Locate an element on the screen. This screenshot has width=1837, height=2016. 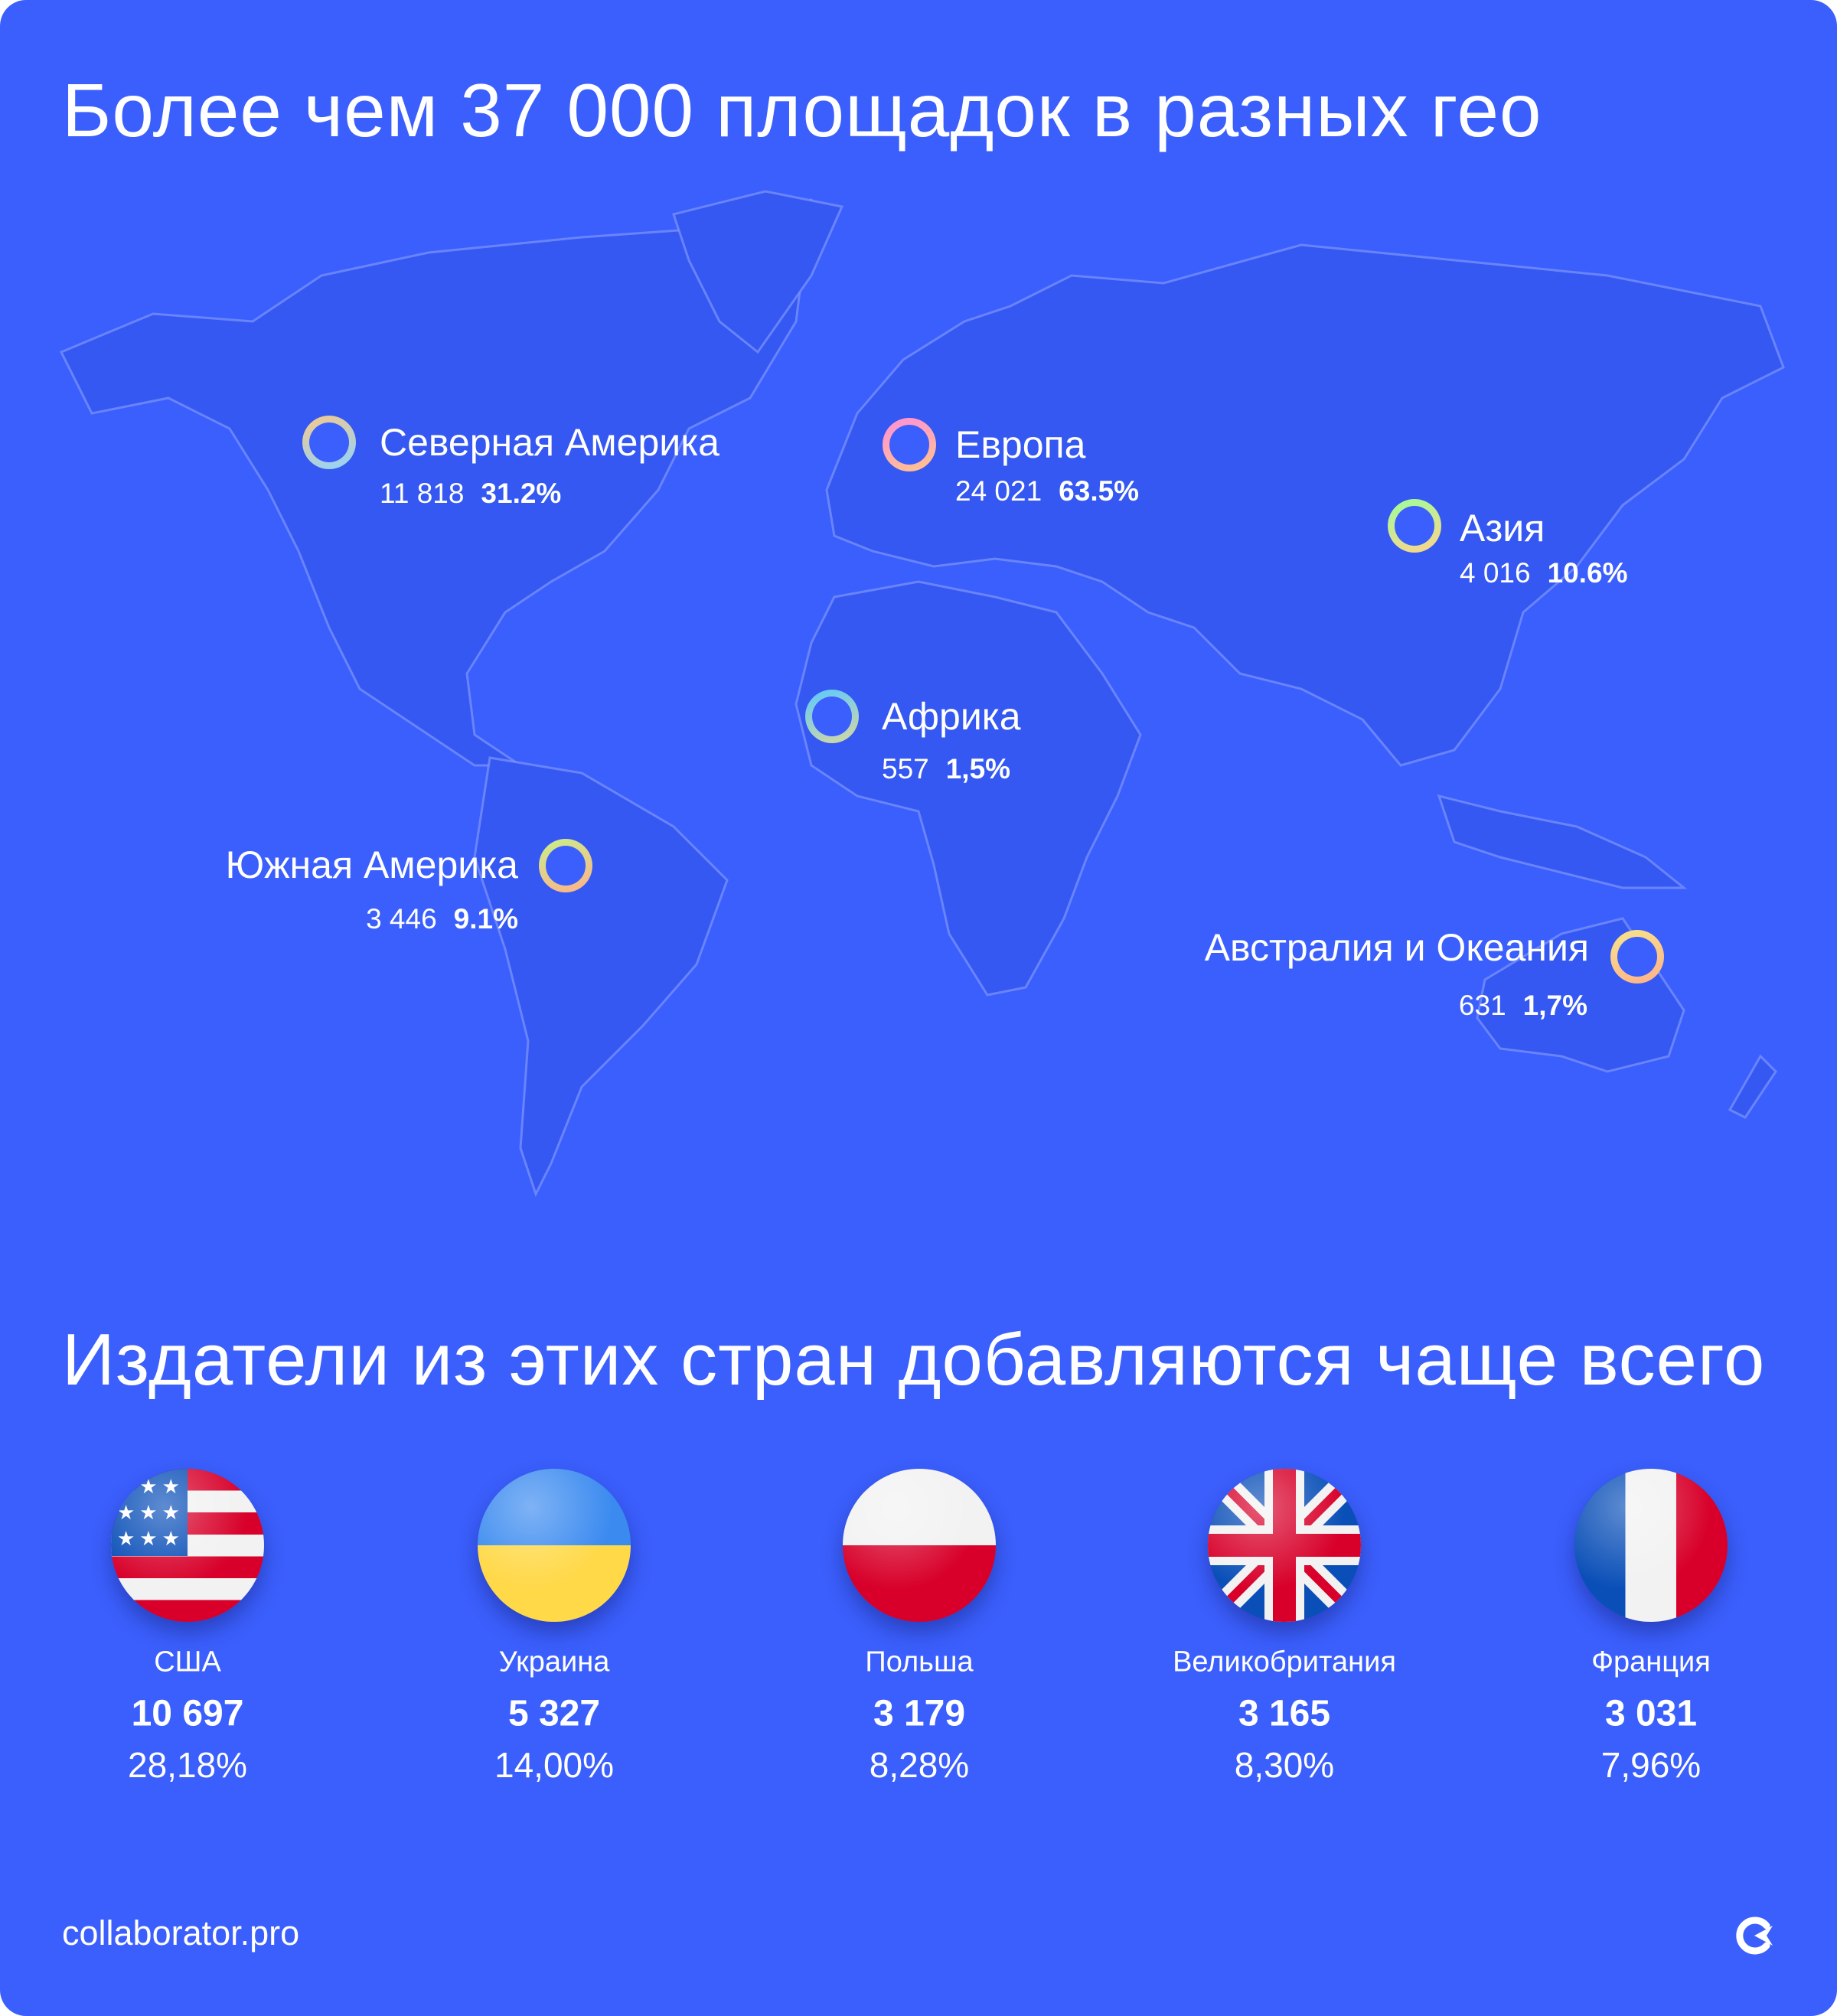
region-count: 557 is located at coordinates (905, 769).